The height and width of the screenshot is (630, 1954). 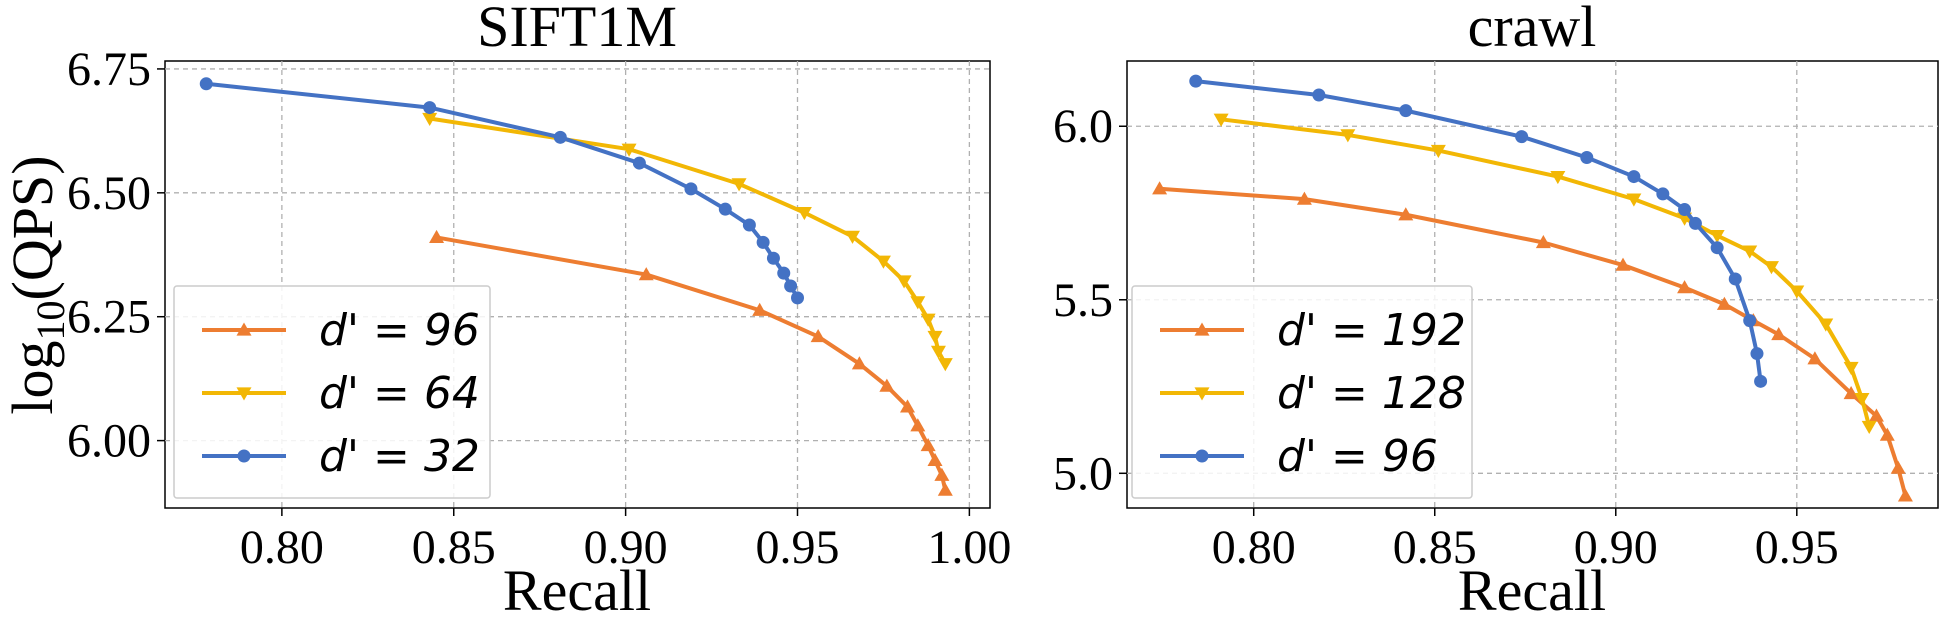 I want to click on crawl-legend: d' = 192 d' = 128 d' = 96, so click(x=1302, y=392).